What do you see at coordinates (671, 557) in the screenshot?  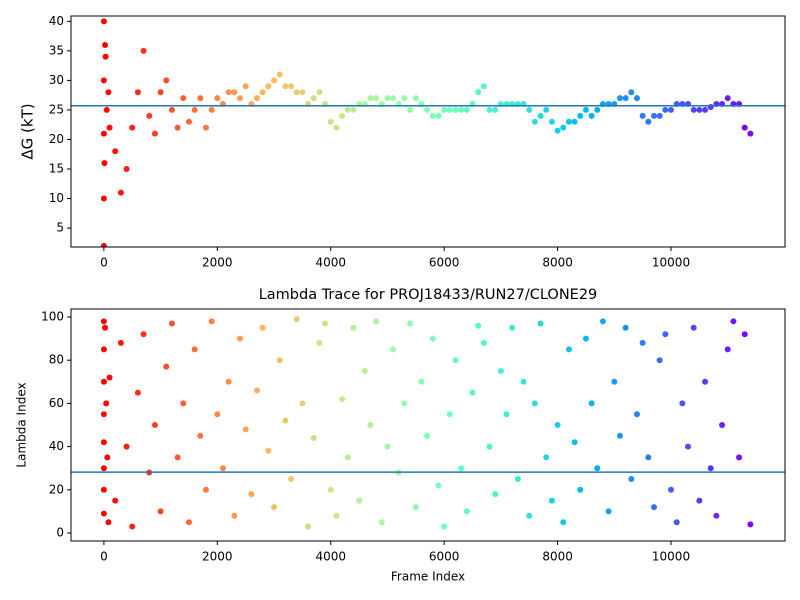 I see `x-tick-label: 10000` at bounding box center [671, 557].